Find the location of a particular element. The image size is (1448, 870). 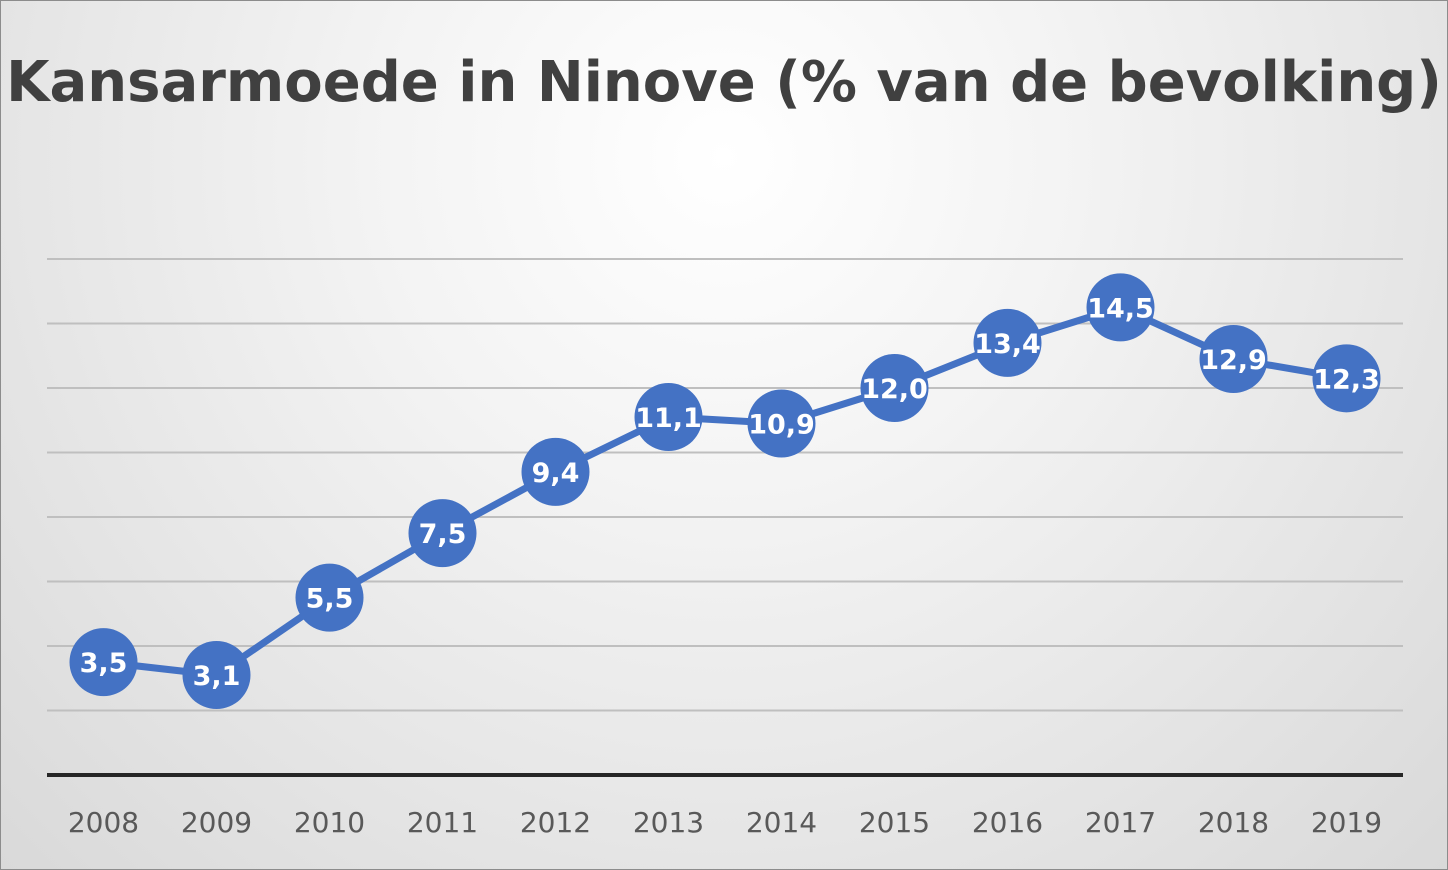

x-tick-label: 2014 is located at coordinates (781, 822).